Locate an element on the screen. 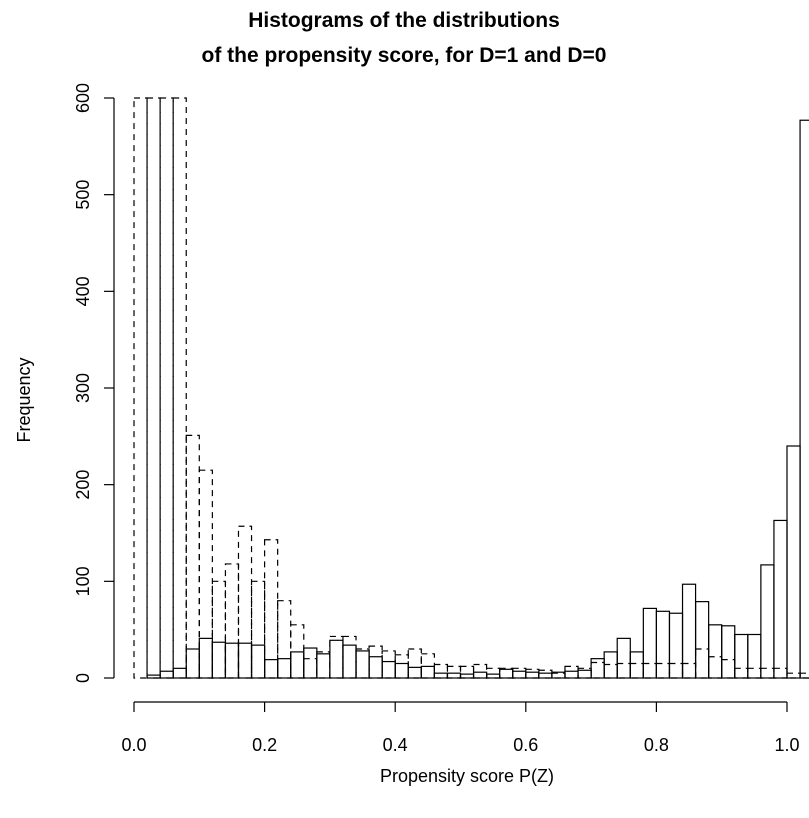 The image size is (809, 818). y-axis-label: Frequency is located at coordinates (24, 399).